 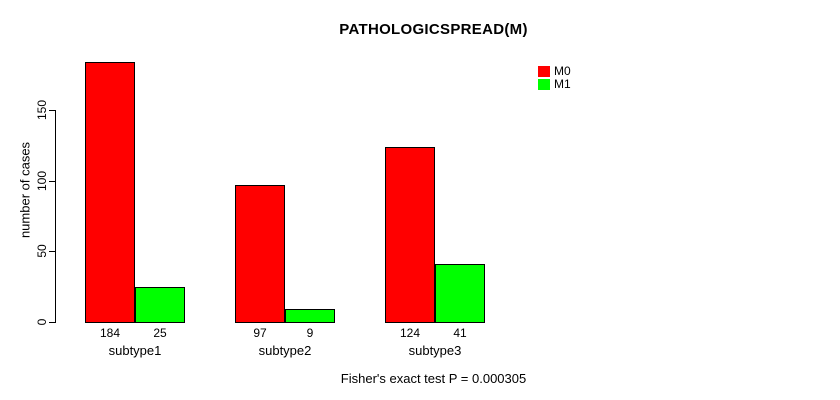 What do you see at coordinates (544, 84) in the screenshot?
I see `legend-swatch-m1` at bounding box center [544, 84].